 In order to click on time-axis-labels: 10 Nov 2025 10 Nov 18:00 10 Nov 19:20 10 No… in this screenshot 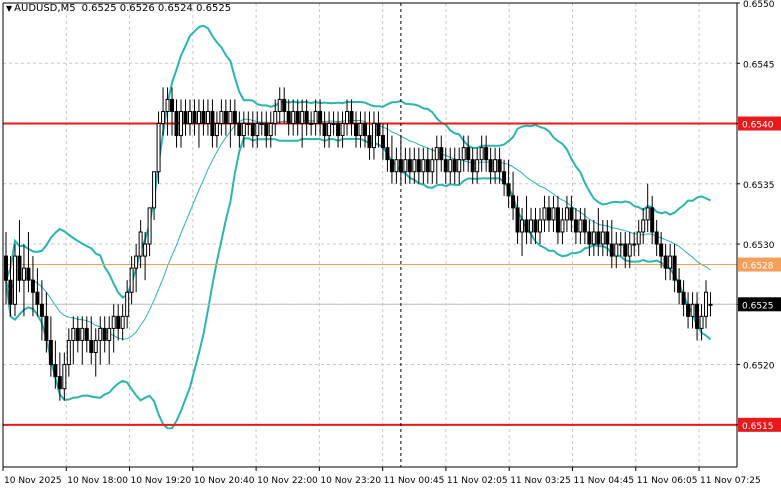, I will do `click(381, 476)`.